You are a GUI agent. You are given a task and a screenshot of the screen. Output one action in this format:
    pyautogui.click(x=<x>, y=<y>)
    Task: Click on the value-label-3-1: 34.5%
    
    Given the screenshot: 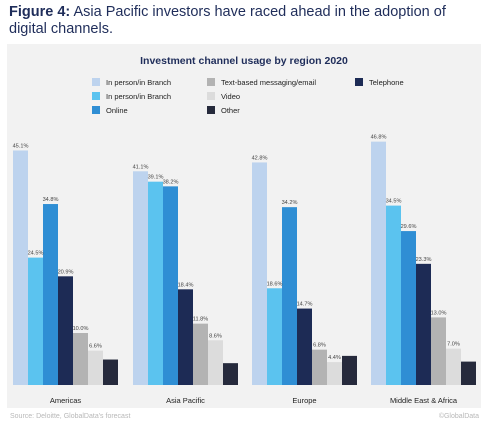 What is the action you would take?
    pyautogui.click(x=394, y=202)
    